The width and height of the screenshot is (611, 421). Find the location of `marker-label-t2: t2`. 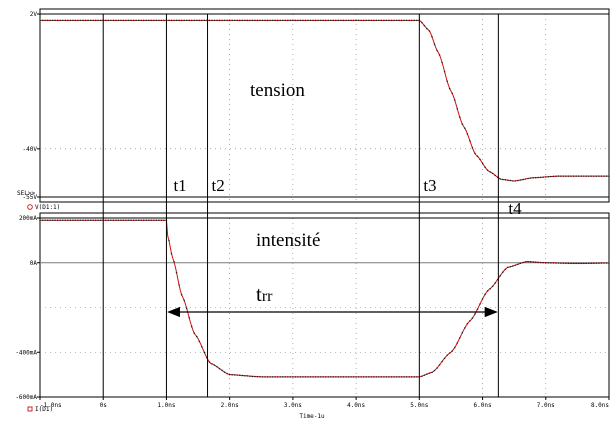

marker-label-t2: t2 is located at coordinates (218, 185).